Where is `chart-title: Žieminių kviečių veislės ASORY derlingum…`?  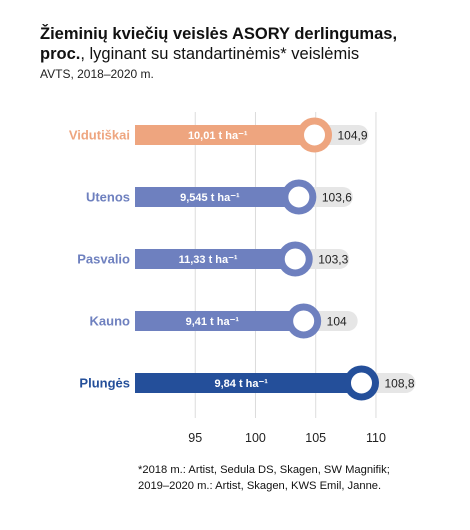
chart-title: Žieminių kviečių veislės ASORY derlingum… is located at coordinates (250, 44).